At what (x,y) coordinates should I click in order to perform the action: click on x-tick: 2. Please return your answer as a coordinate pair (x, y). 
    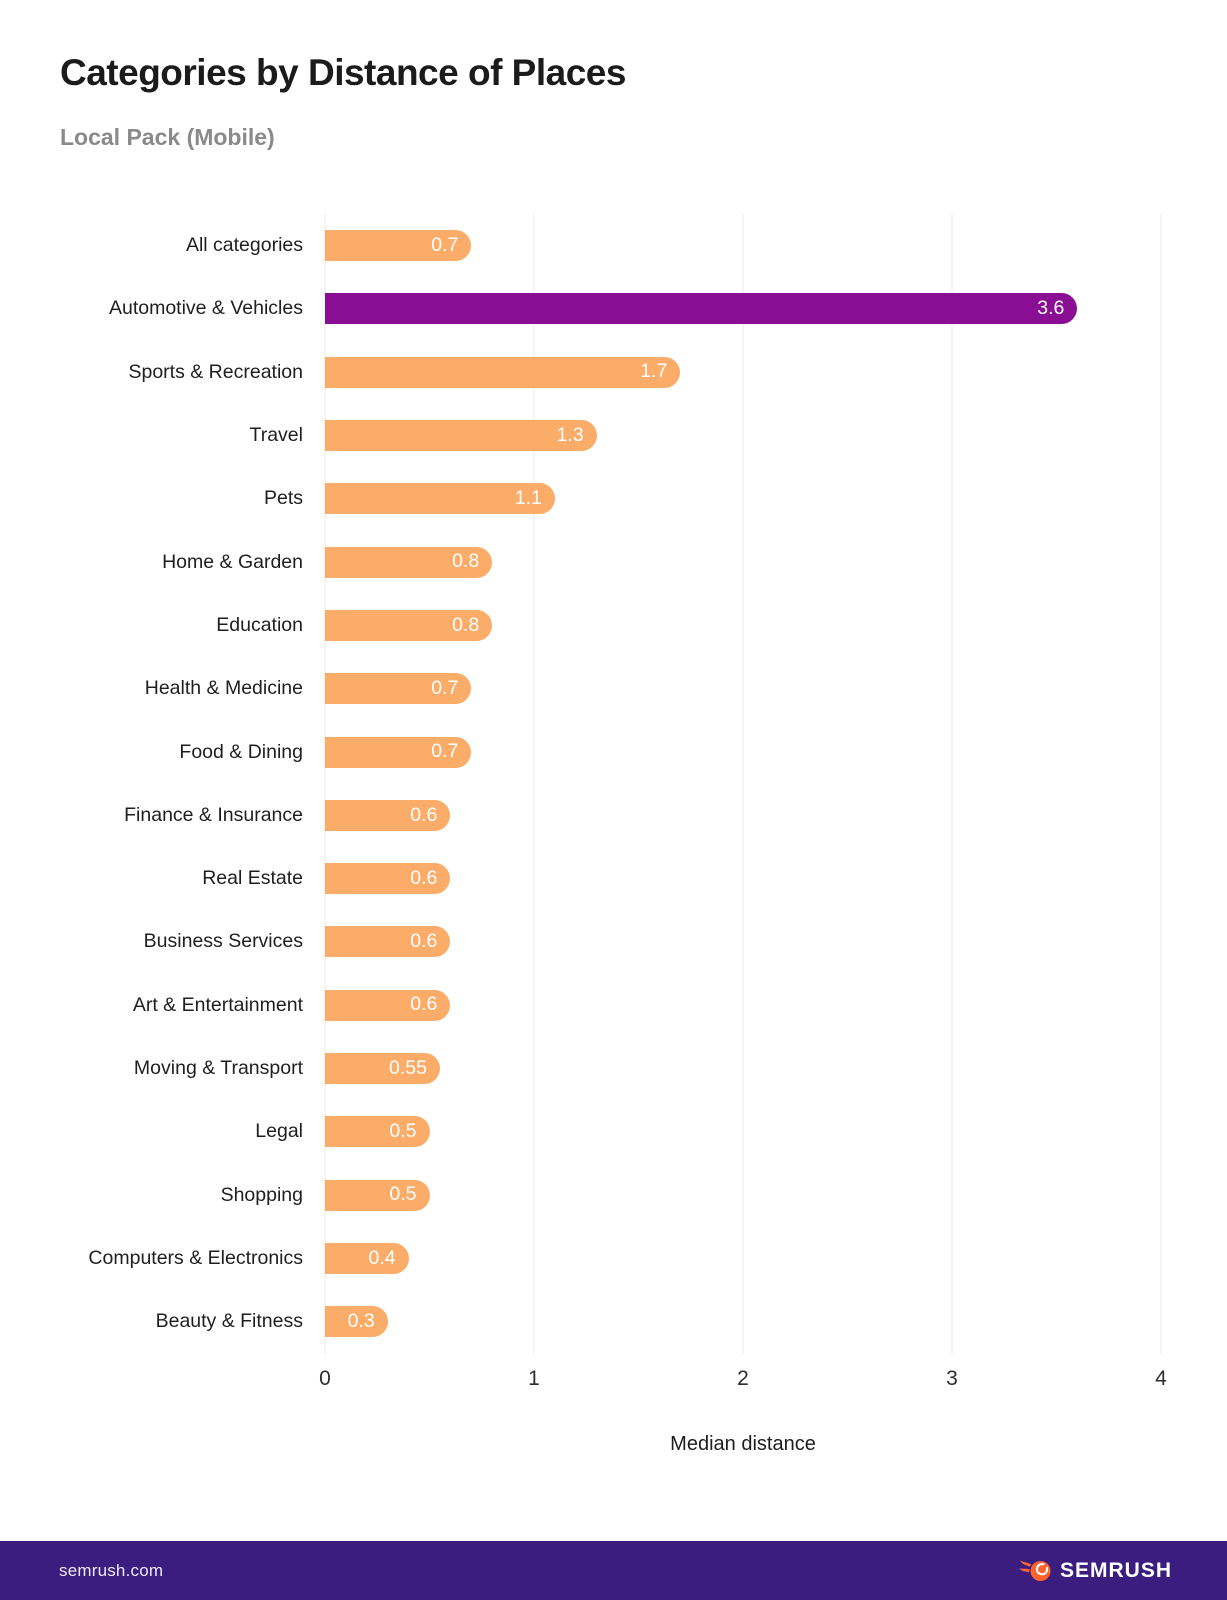
    Looking at the image, I should click on (743, 1379).